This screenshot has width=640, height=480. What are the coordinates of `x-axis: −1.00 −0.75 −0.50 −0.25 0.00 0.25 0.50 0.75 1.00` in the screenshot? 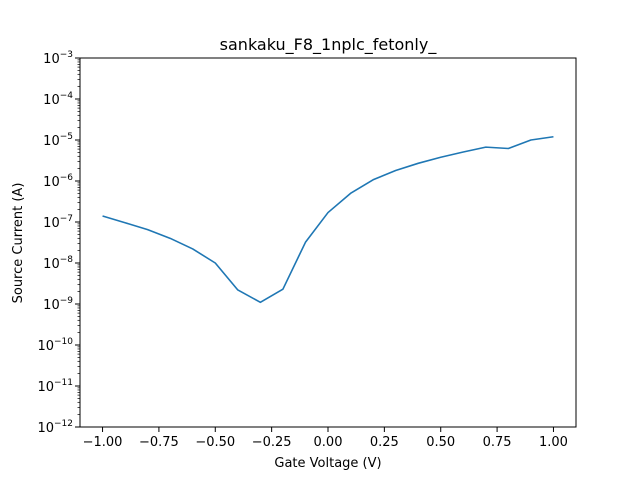 It's located at (325, 438).